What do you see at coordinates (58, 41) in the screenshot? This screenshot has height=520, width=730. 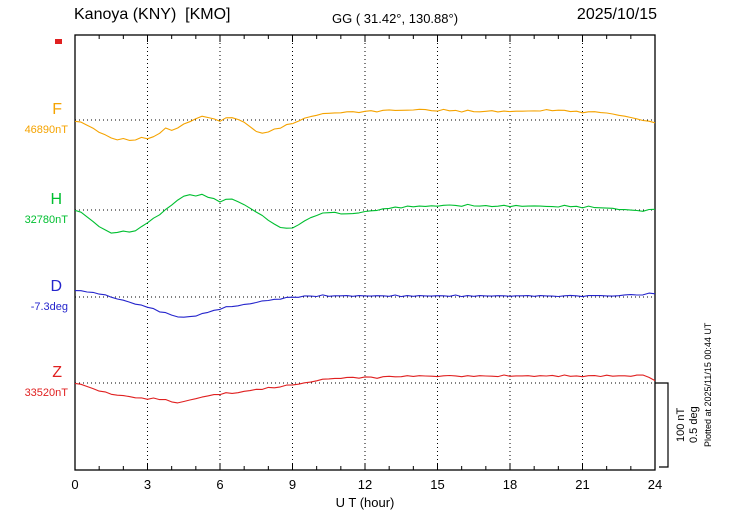 I see `red-axis-marker` at bounding box center [58, 41].